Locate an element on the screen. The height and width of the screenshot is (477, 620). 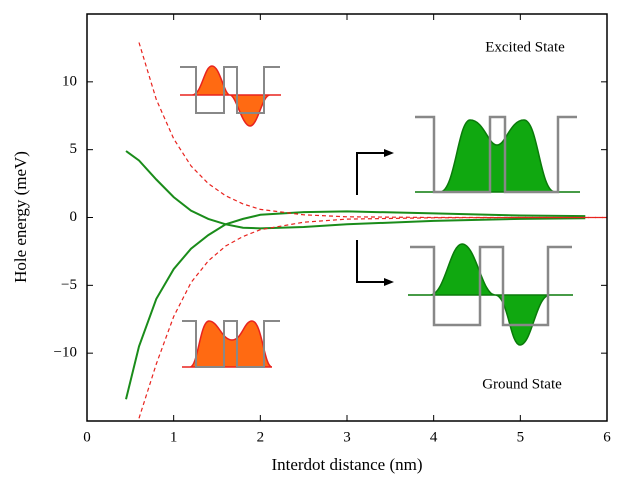
x-tick-label: 2 is located at coordinates (261, 437).